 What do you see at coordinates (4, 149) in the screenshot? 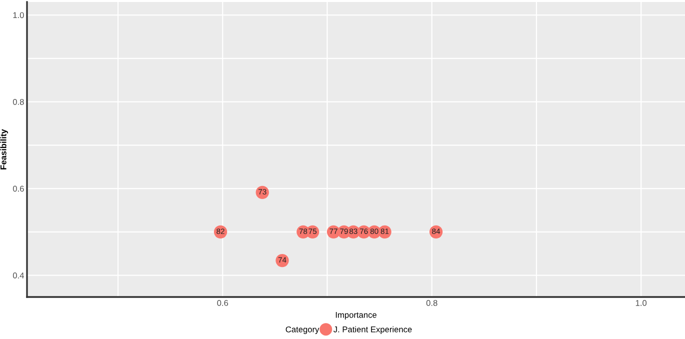
I see `y-axis-title: Feasibility` at bounding box center [4, 149].